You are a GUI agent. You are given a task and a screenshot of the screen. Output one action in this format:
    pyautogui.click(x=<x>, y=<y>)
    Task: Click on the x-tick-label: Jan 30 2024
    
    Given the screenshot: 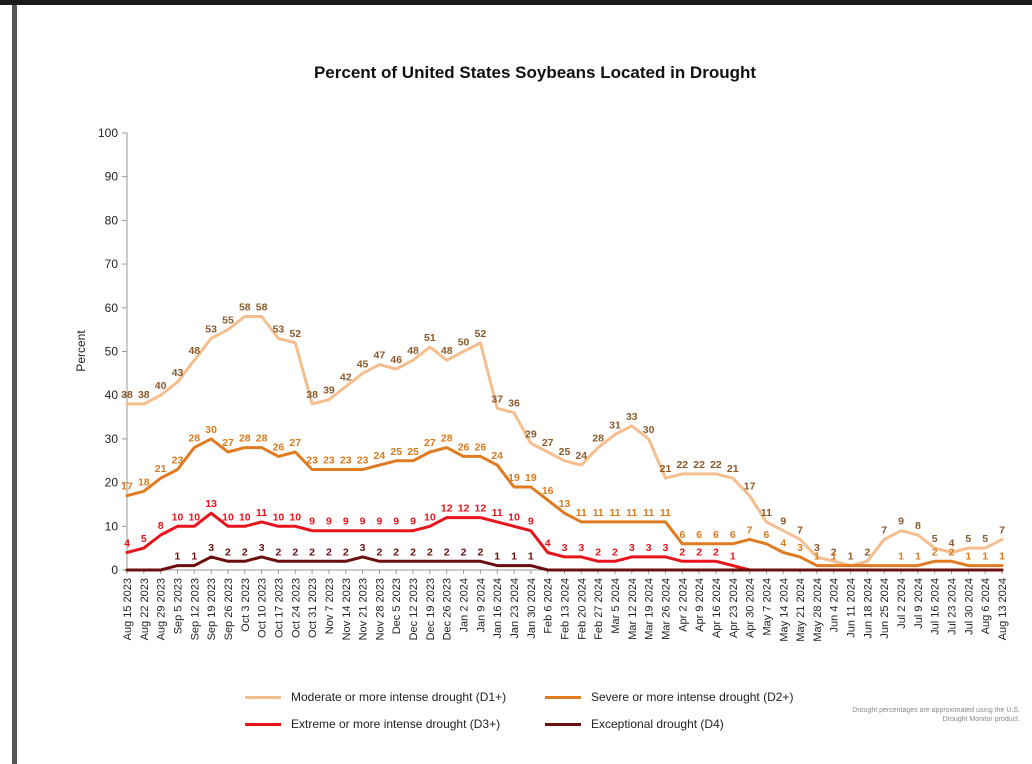 What is the action you would take?
    pyautogui.click(x=532, y=608)
    